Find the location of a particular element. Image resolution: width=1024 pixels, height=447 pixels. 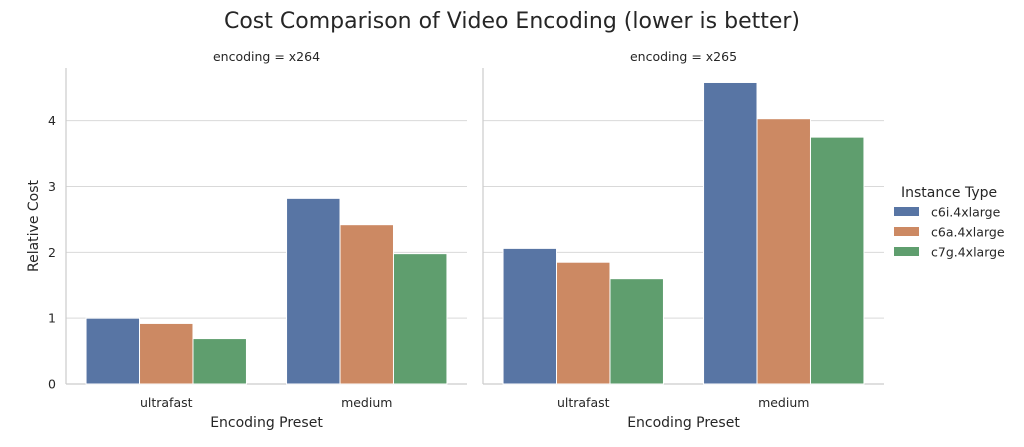

y-tick-label: 0 is located at coordinates (52, 384).